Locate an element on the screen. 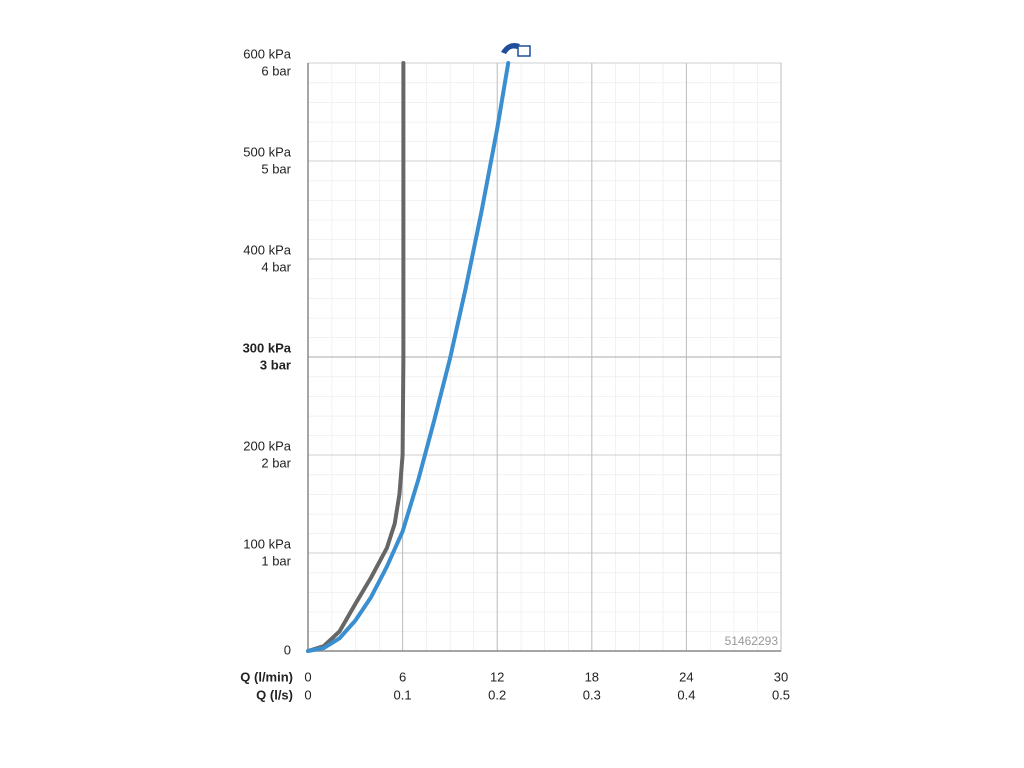  y-tick-label: 100 kPa is located at coordinates (267, 543).